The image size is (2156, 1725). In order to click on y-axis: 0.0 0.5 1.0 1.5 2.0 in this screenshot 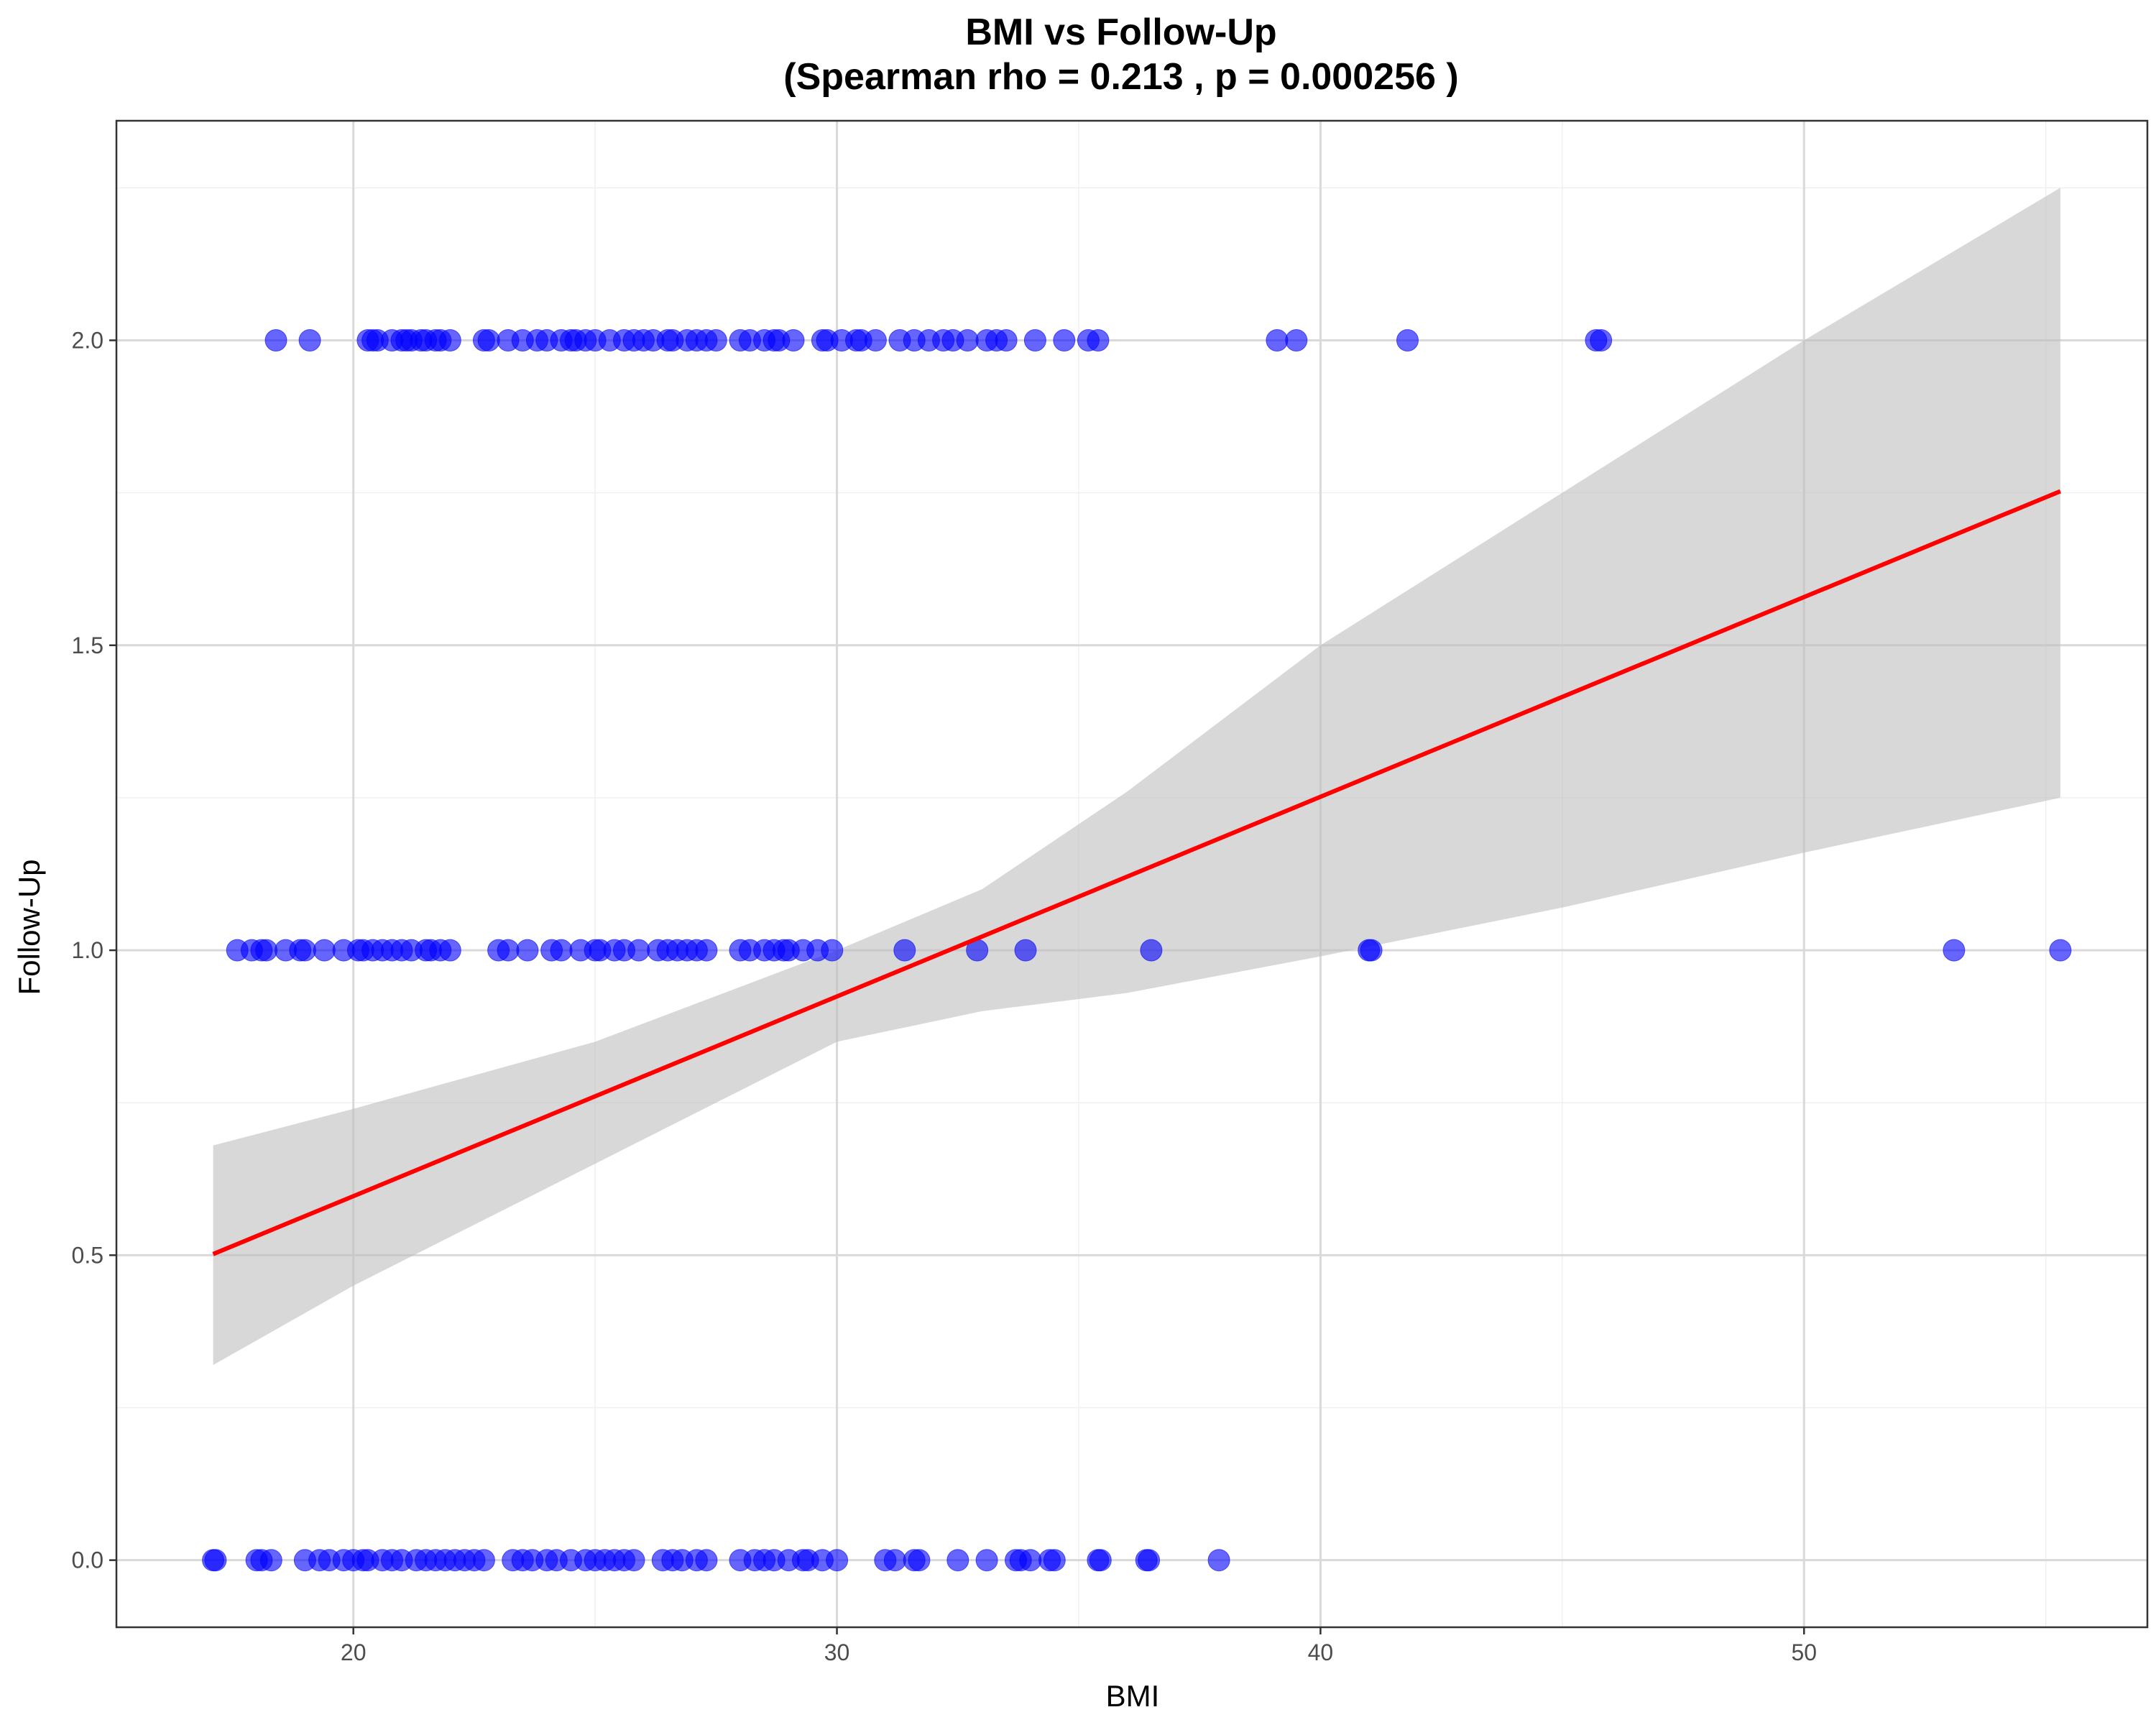, I will do `click(94, 950)`.